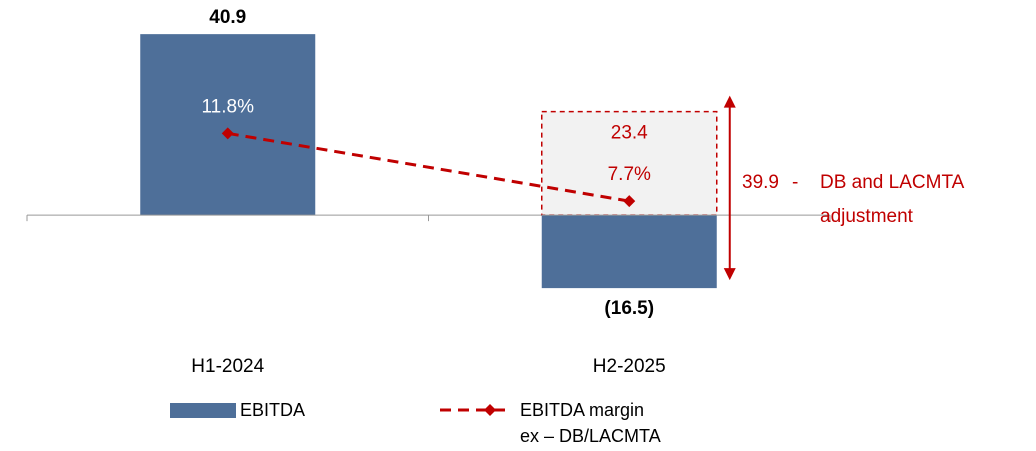 This screenshot has width=1036, height=451. What do you see at coordinates (629, 174) in the screenshot?
I see `margin-value-label: 7.7%` at bounding box center [629, 174].